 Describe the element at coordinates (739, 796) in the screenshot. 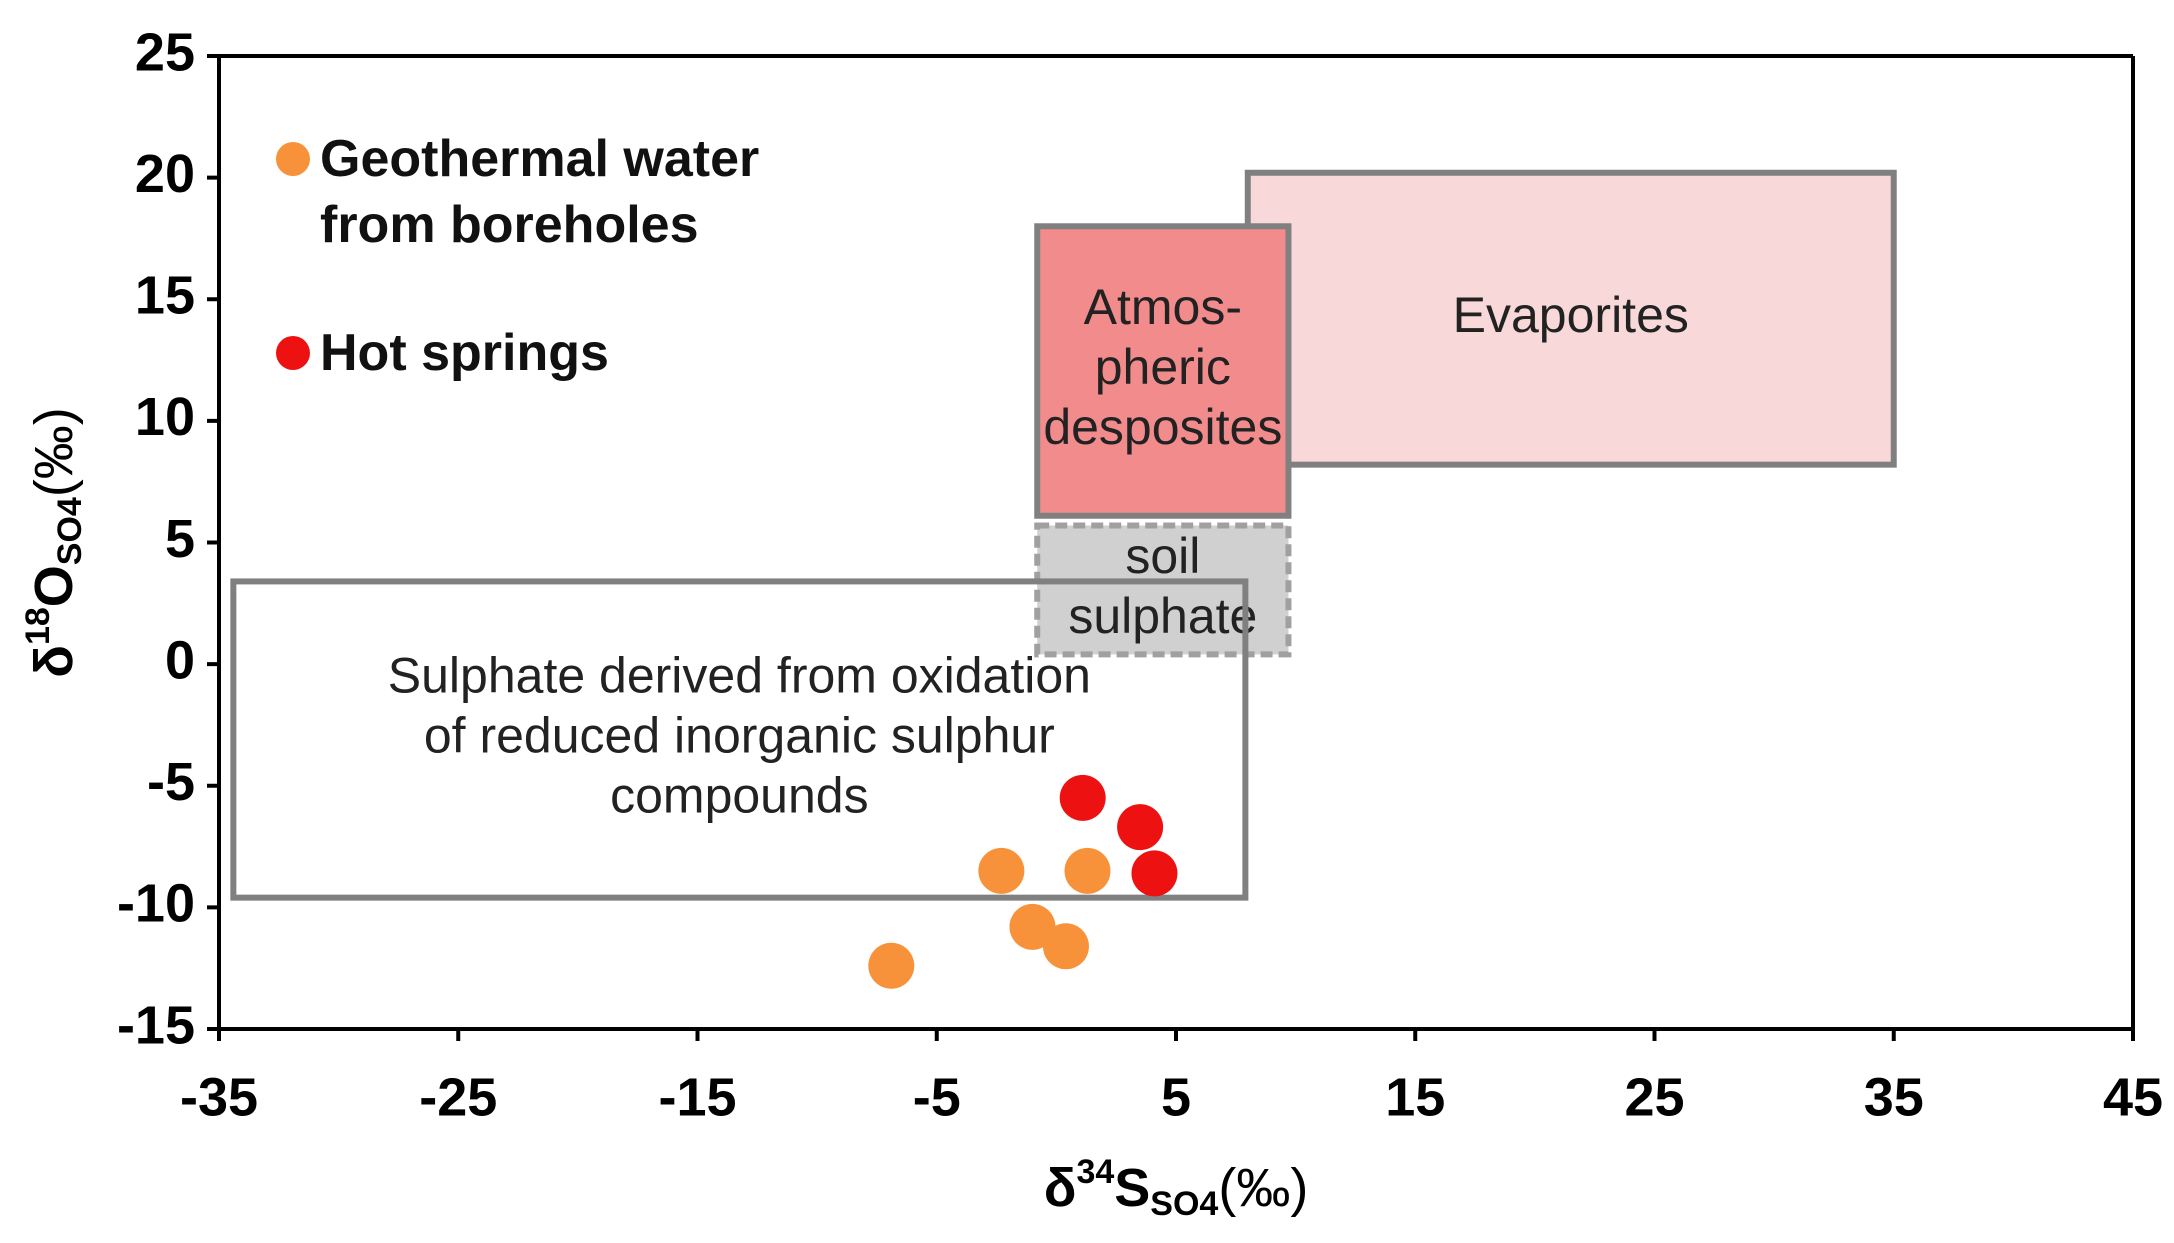

I see `region-label: compounds` at that location.